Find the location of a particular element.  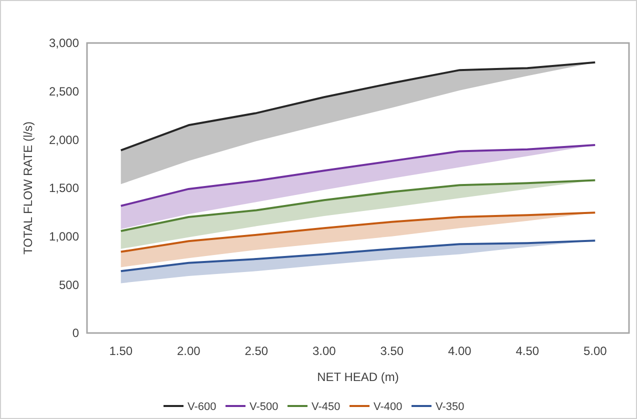

x-tick-label: 3.00 is located at coordinates (324, 351).